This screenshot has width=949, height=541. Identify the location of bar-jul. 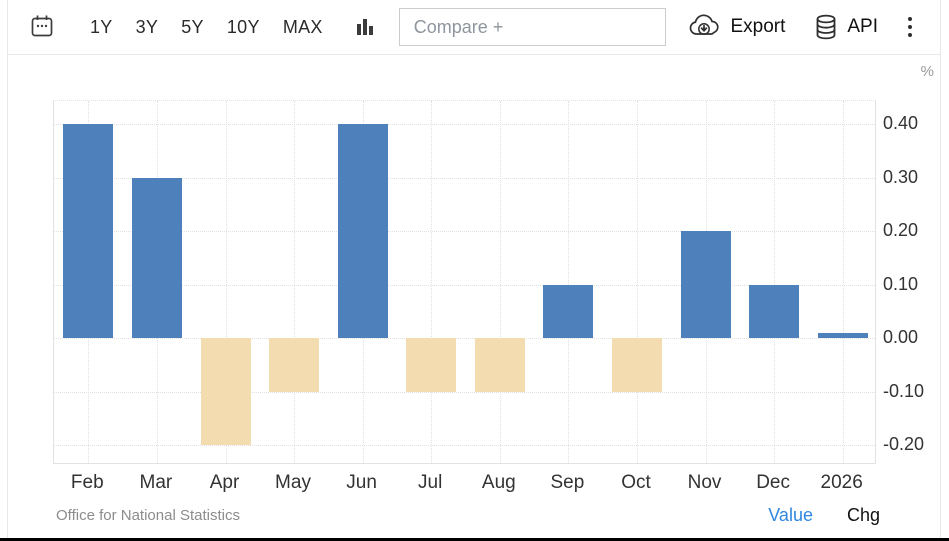
(431, 365).